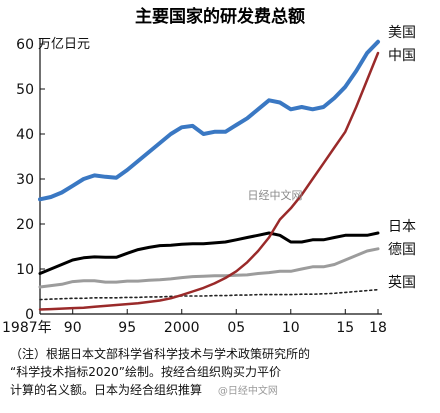 Image resolution: width=440 pixels, height=413 pixels. What do you see at coordinates (209, 268) in the screenshot?
I see `series-line-德国` at bounding box center [209, 268].